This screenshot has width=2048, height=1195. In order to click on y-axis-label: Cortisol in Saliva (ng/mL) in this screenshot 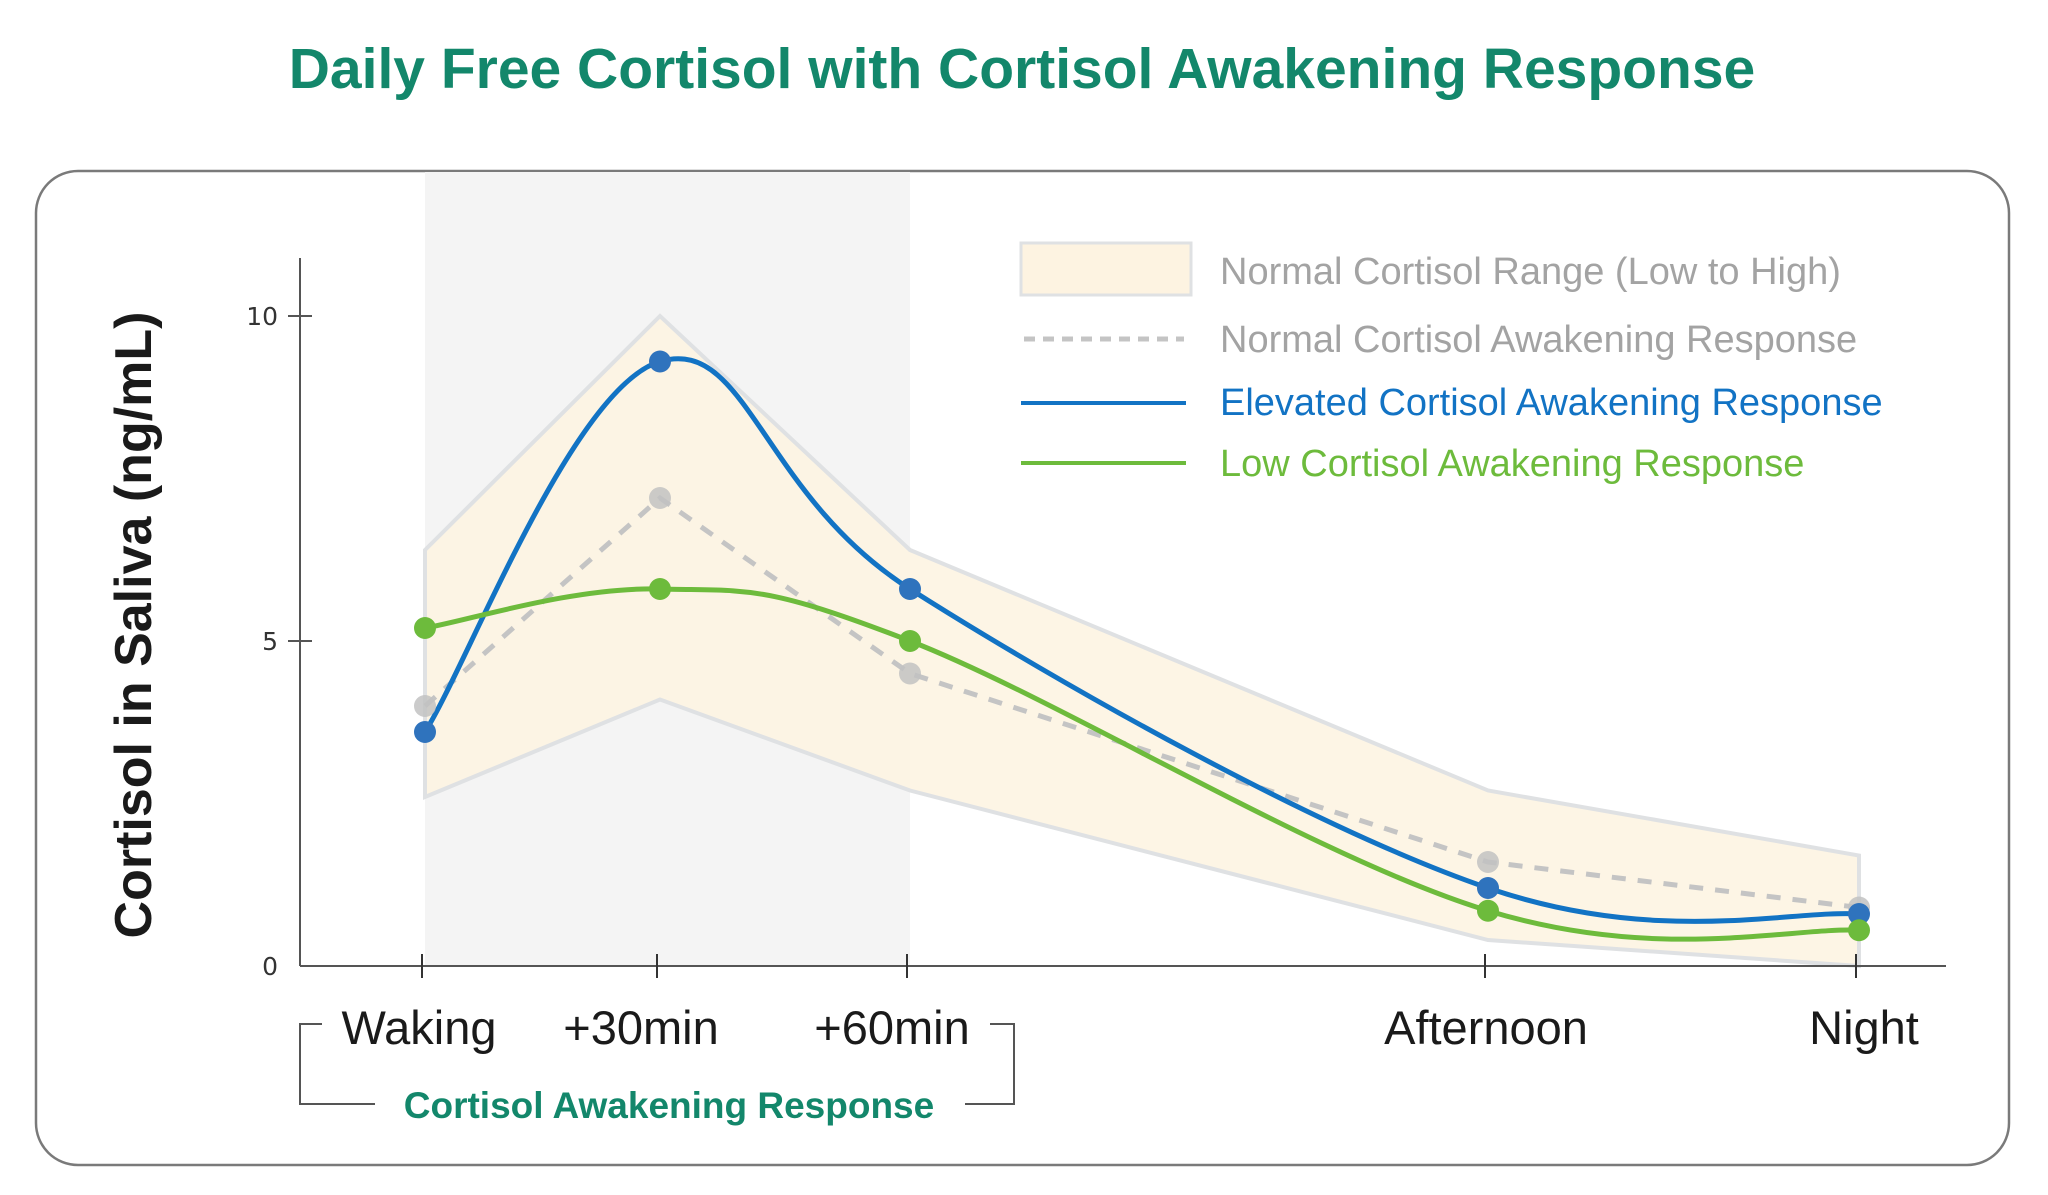, I will do `click(134, 625)`.